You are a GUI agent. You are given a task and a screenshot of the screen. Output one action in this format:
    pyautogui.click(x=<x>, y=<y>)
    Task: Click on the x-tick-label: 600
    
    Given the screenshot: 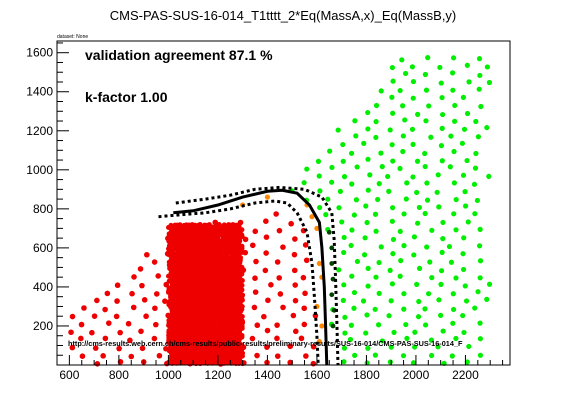 What is the action you would take?
    pyautogui.click(x=69, y=375)
    